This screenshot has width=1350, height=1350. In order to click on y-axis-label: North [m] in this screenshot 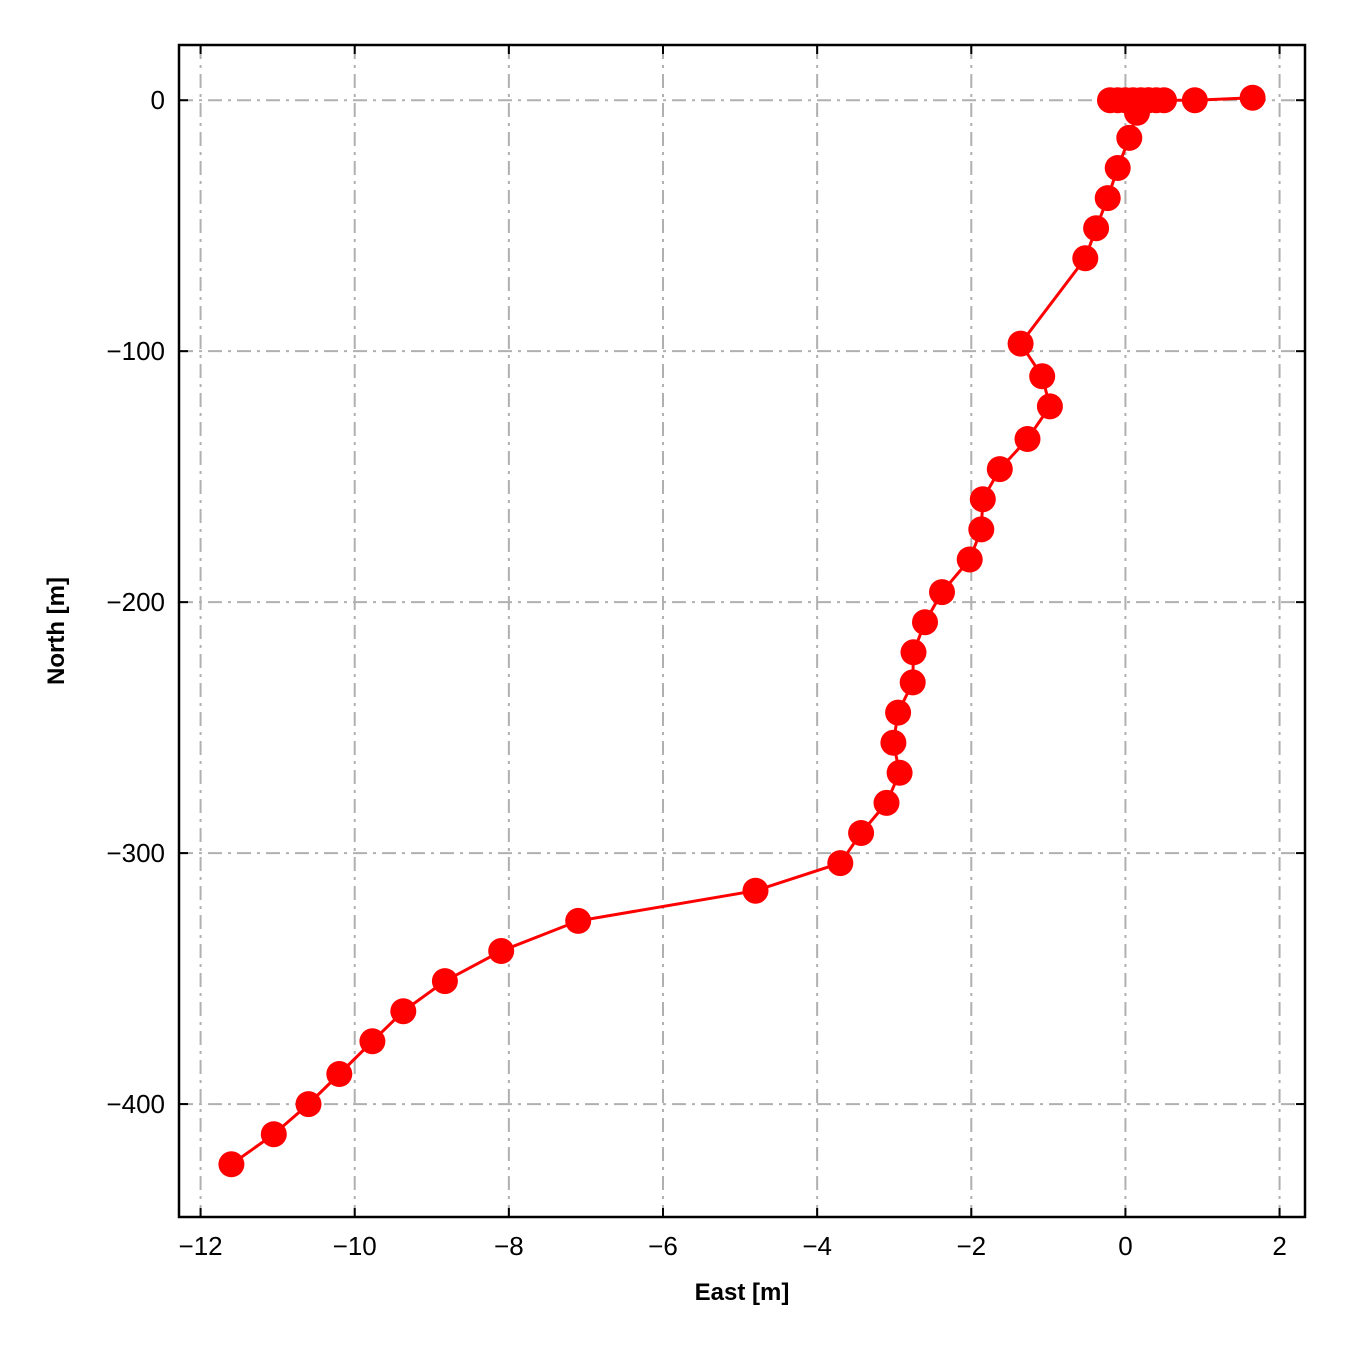, I will do `click(56, 631)`.